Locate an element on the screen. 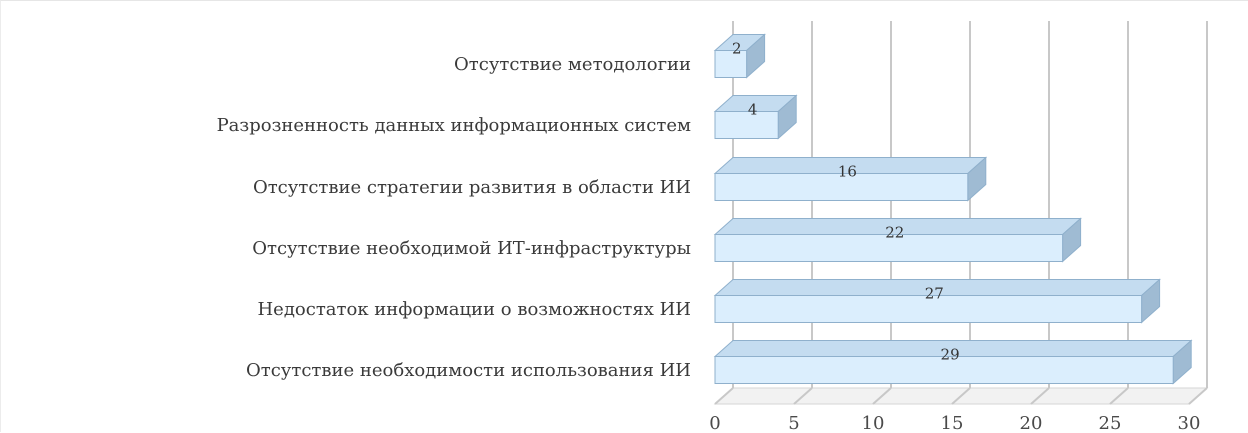 The height and width of the screenshot is (433, 1248). data-label-2: 16 is located at coordinates (847, 172).